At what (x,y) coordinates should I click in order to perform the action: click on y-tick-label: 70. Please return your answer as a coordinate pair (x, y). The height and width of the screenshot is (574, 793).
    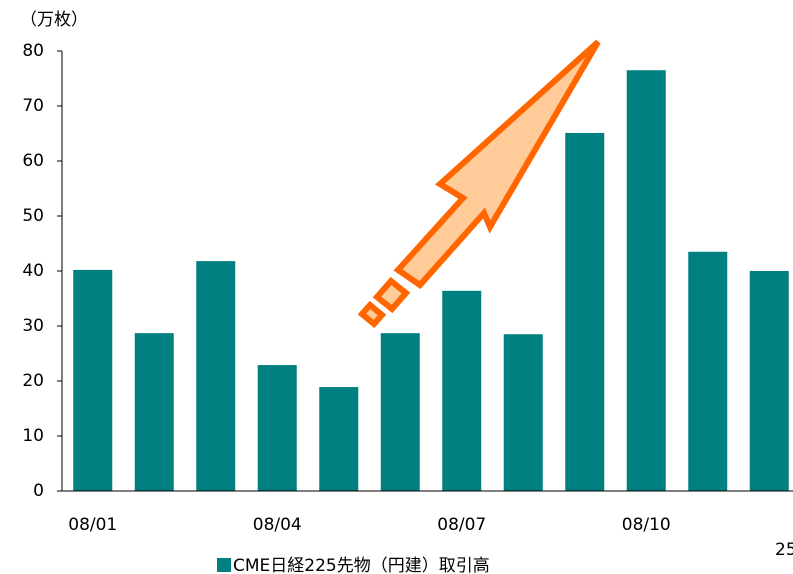
    Looking at the image, I should click on (33, 106).